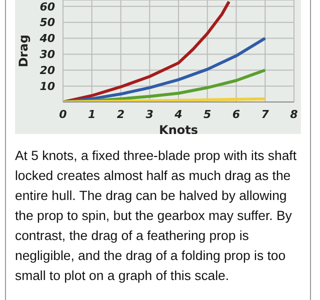  Describe the element at coordinates (92, 114) in the screenshot. I see `x-tick-label: 1` at that location.